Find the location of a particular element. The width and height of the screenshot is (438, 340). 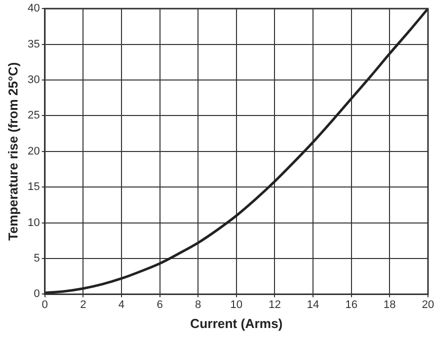

y-tick-label: 35 is located at coordinates (34, 44).